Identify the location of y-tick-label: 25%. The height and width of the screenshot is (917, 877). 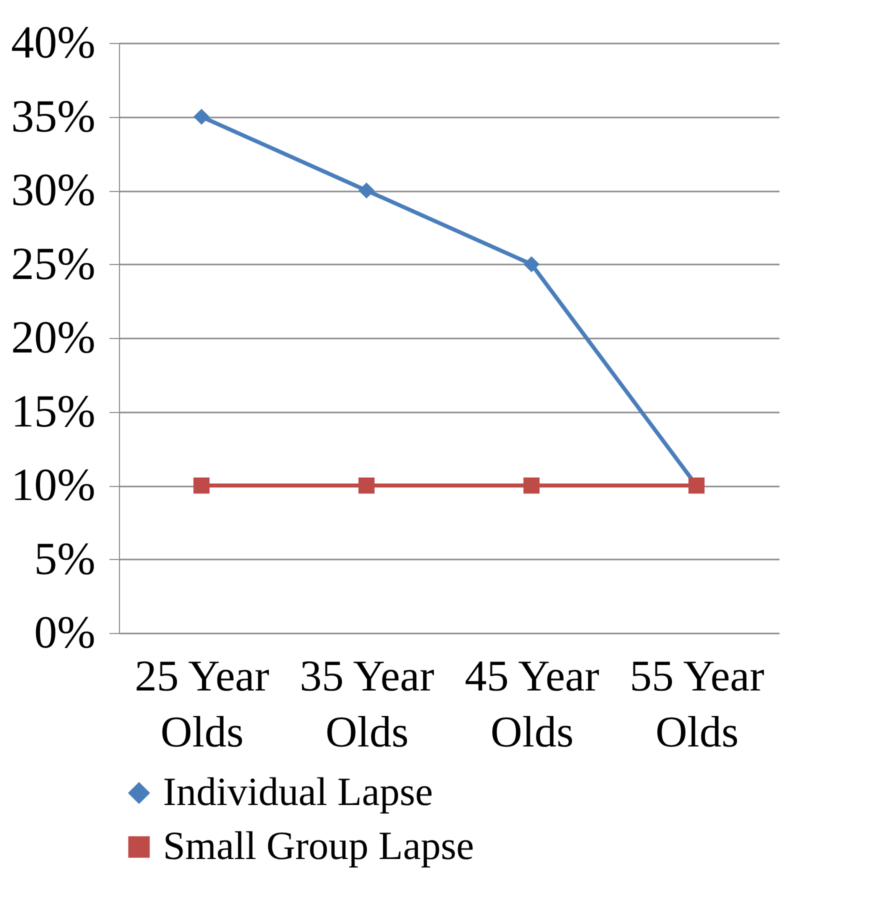
(53, 263).